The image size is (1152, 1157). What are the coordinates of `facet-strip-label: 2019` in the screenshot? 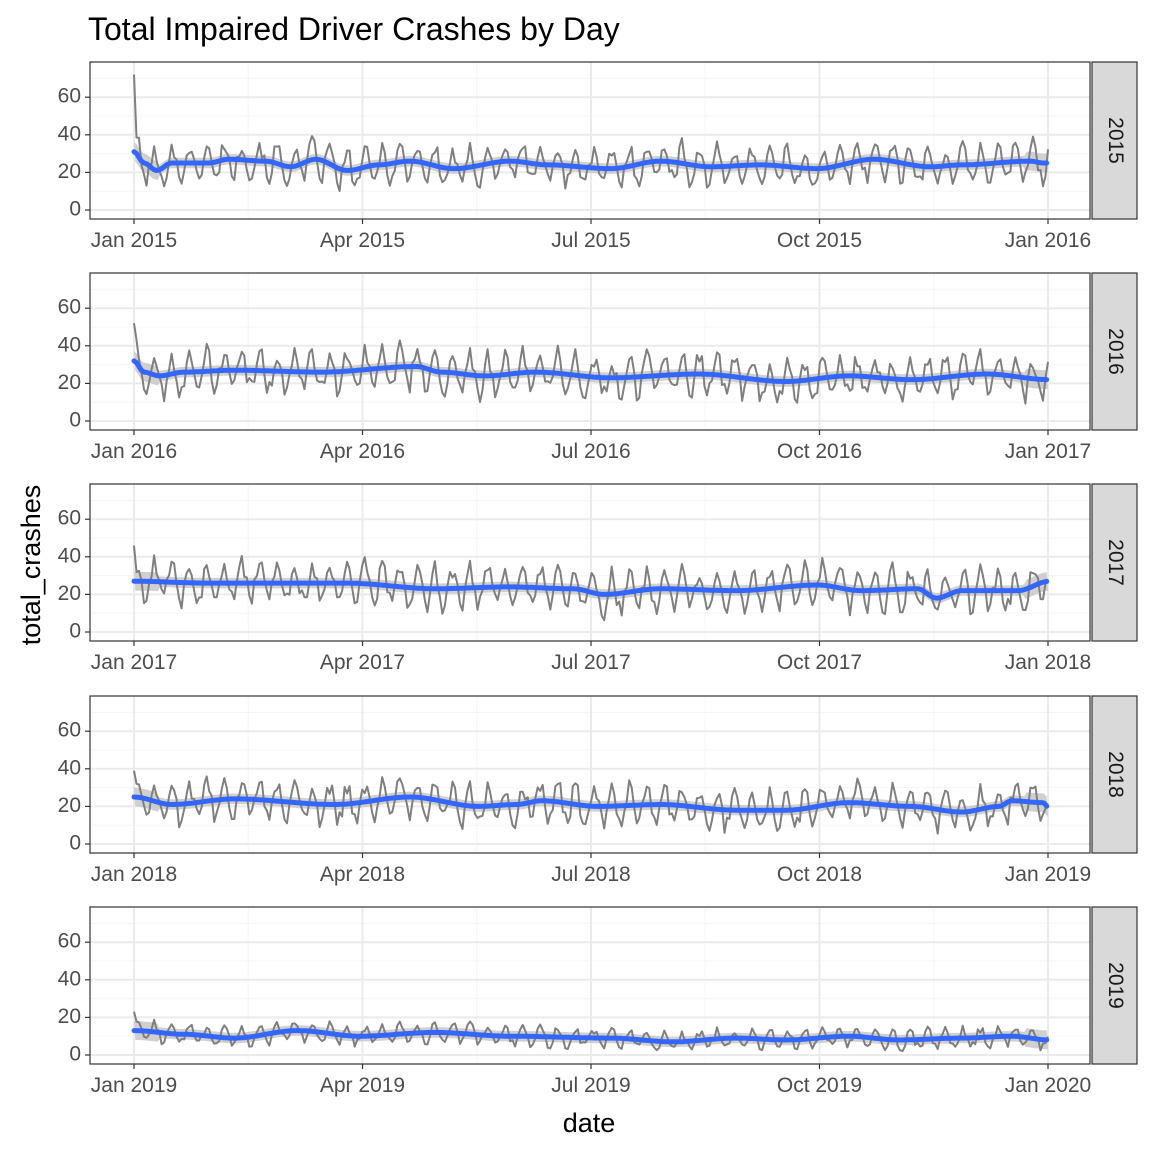 It's located at (1115, 985).